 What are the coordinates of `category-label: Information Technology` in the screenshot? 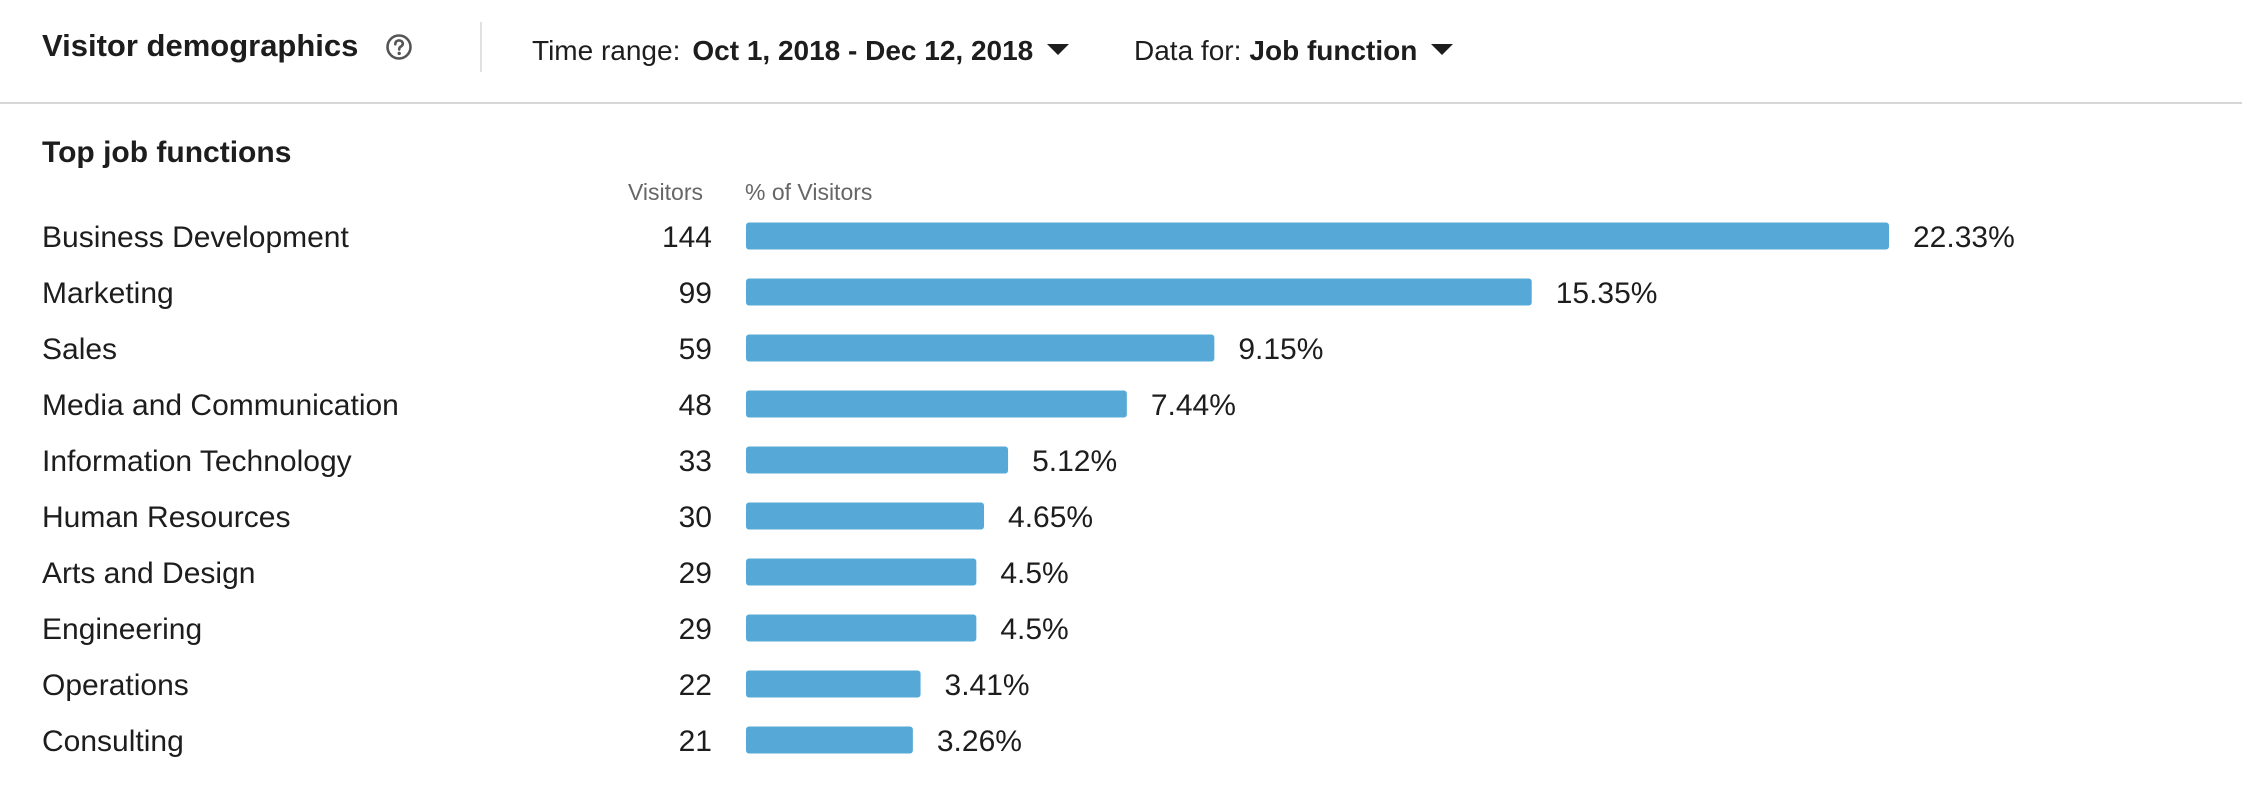 It's located at (197, 461).